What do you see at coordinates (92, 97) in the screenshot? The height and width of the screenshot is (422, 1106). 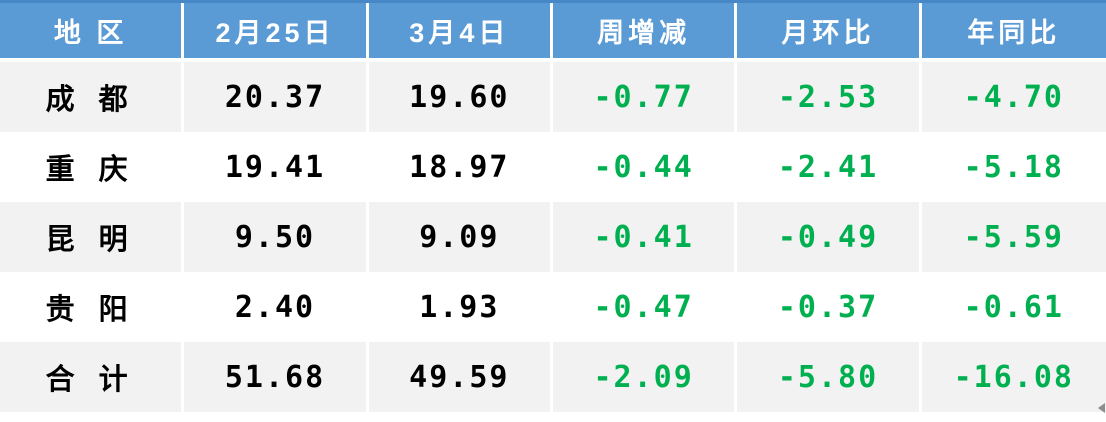 I see `cell-region: 成 都` at bounding box center [92, 97].